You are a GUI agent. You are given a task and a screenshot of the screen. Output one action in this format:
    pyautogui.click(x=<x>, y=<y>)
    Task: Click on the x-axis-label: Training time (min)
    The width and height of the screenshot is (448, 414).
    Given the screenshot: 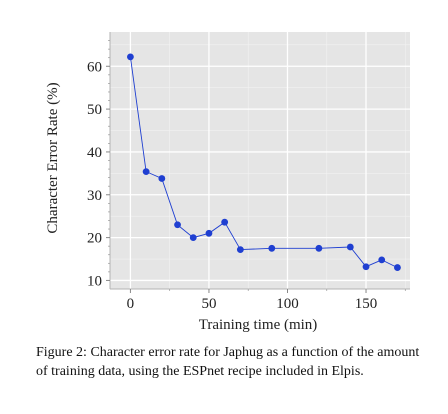 What is the action you would take?
    pyautogui.click(x=258, y=325)
    